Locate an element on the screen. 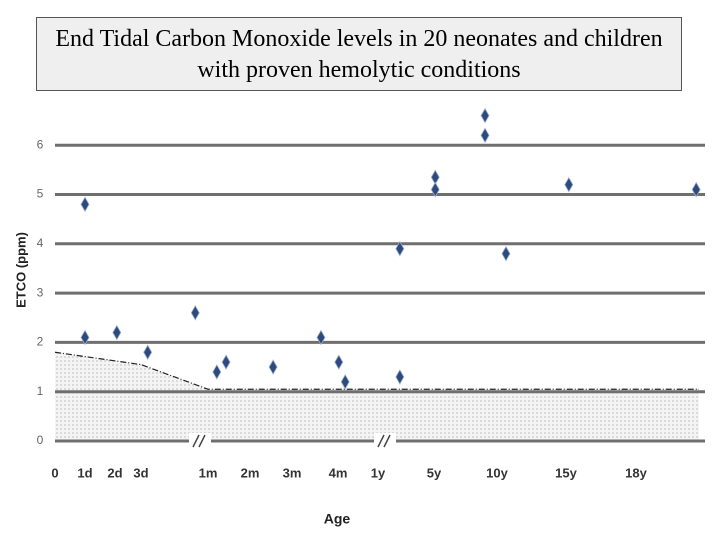 The width and height of the screenshot is (720, 540). x-tick-label: 2m is located at coordinates (250, 472).